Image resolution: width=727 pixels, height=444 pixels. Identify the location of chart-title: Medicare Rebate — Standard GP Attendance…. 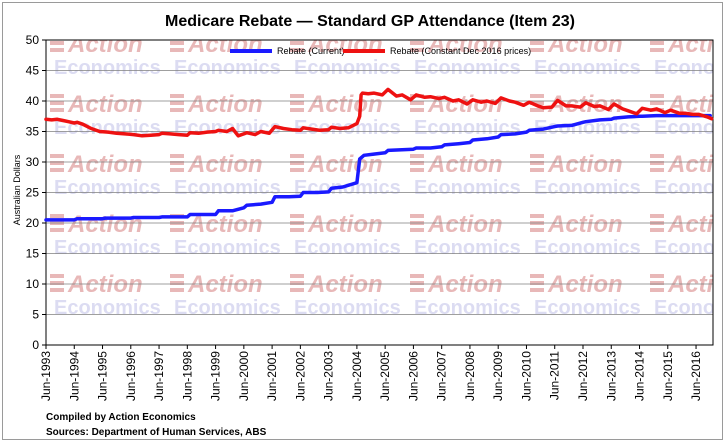
(370, 21).